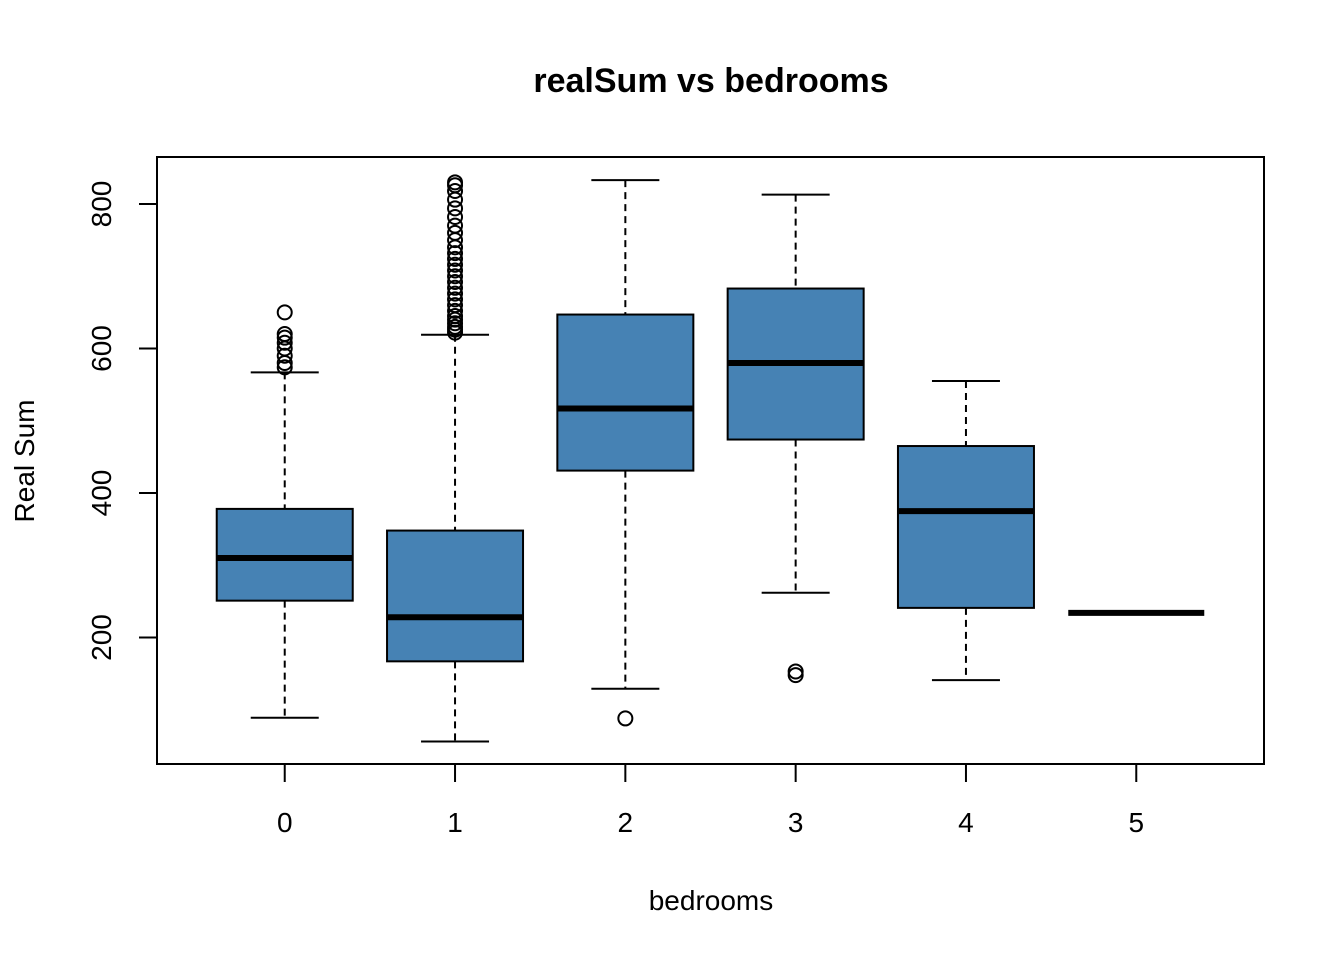 The width and height of the screenshot is (1344, 960). What do you see at coordinates (455, 822) in the screenshot?
I see `x-tick-label: 1` at bounding box center [455, 822].